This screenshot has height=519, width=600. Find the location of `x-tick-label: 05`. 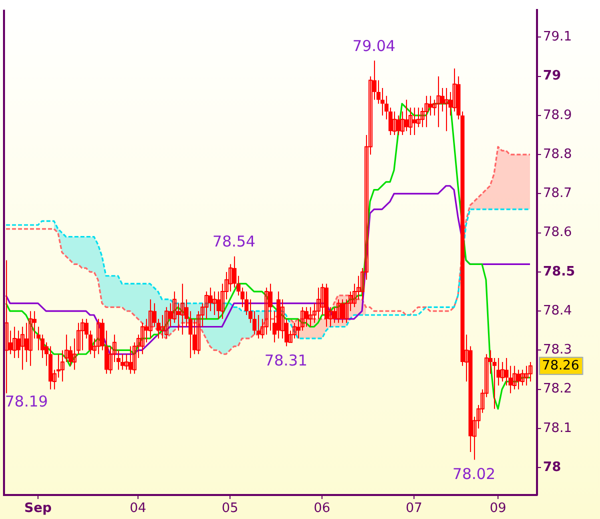

x-tick-label: 05 is located at coordinates (230, 508).